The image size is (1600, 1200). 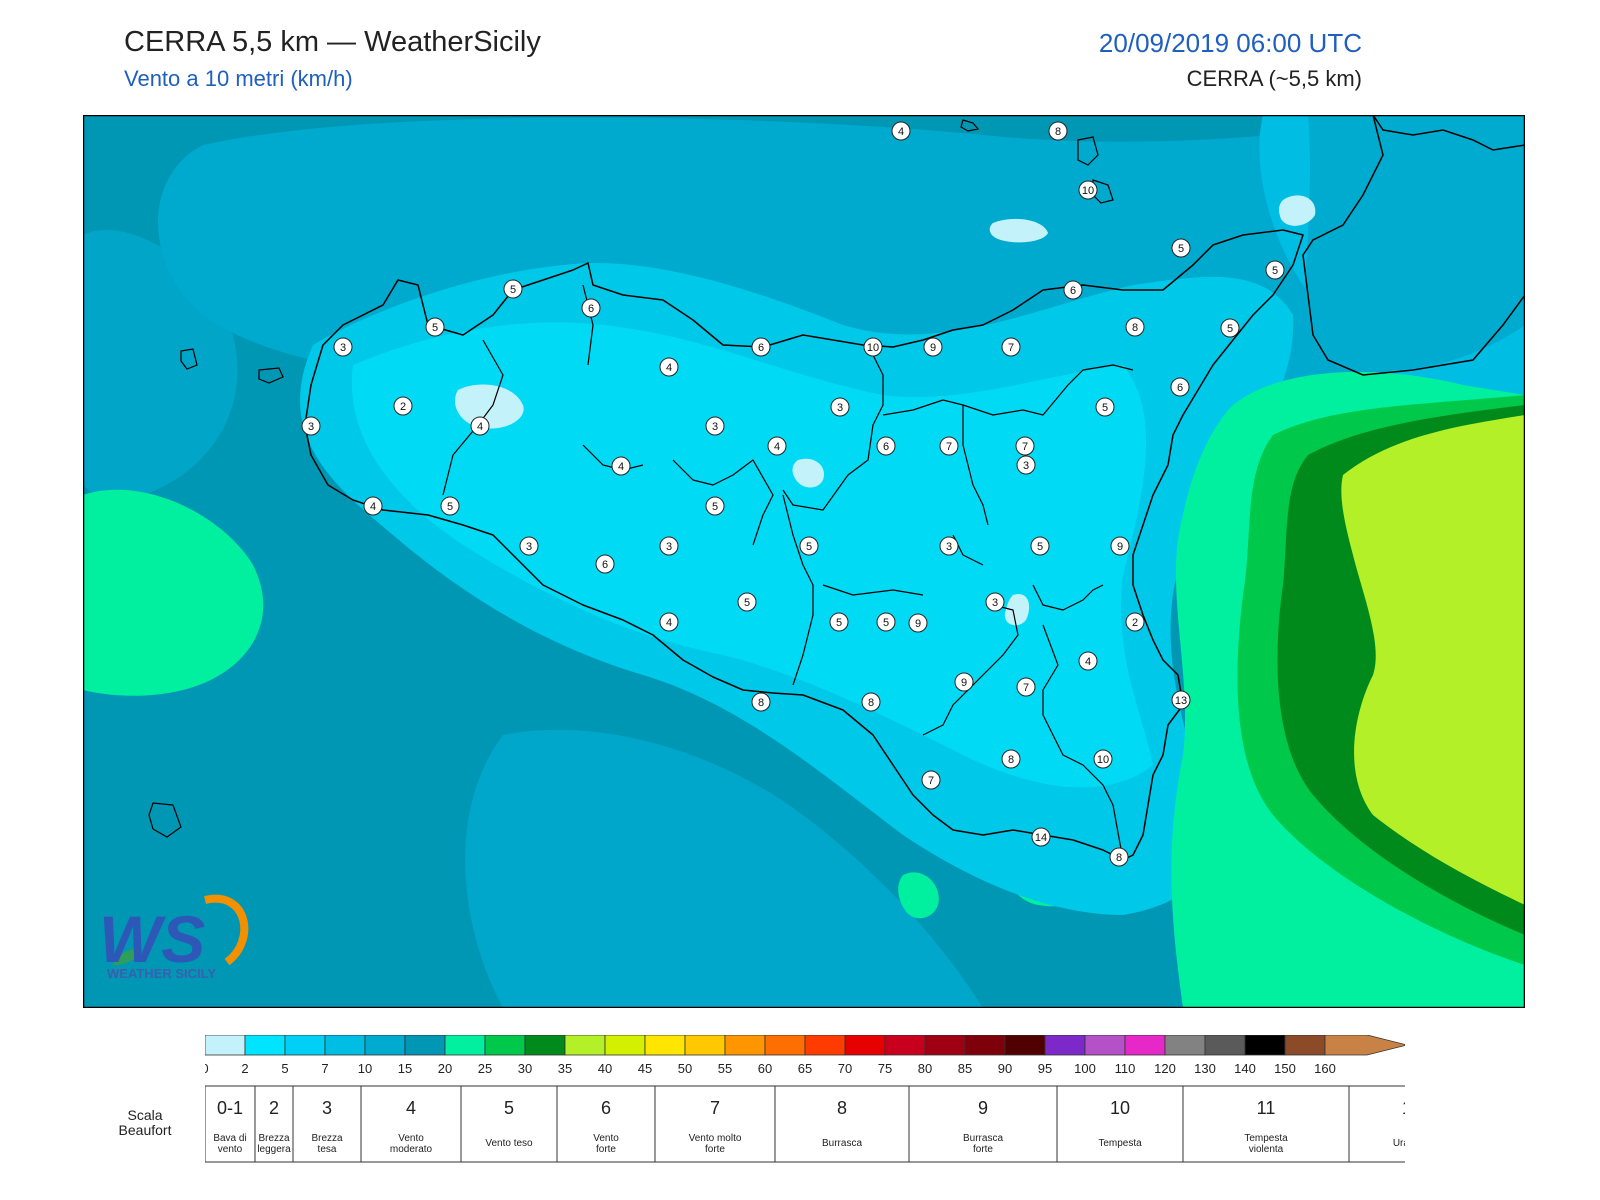 What do you see at coordinates (327, 1108) in the screenshot?
I see `beaufort-number: 3` at bounding box center [327, 1108].